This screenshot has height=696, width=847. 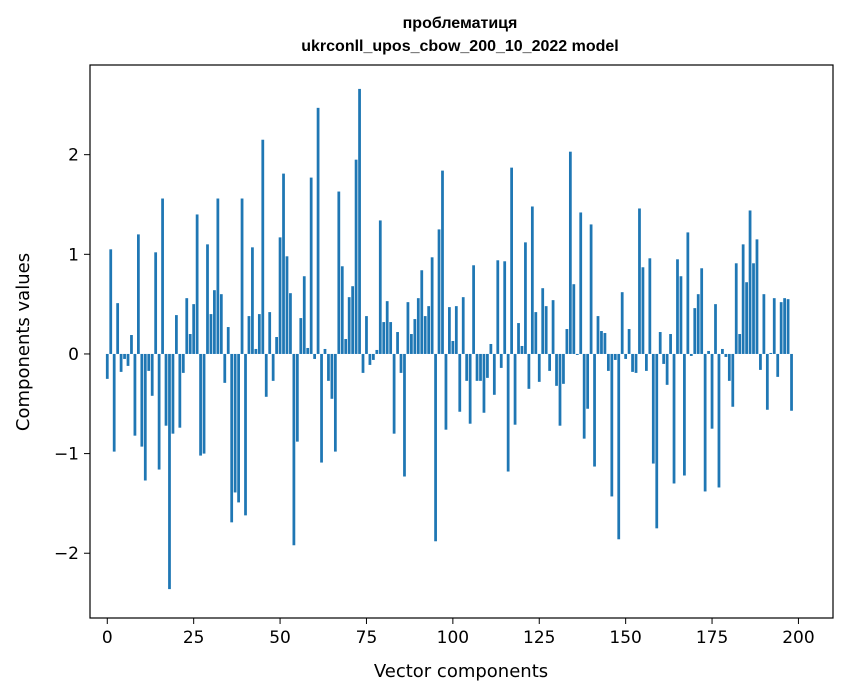 What do you see at coordinates (453, 638) in the screenshot?
I see `x-tick-label: 100` at bounding box center [453, 638].